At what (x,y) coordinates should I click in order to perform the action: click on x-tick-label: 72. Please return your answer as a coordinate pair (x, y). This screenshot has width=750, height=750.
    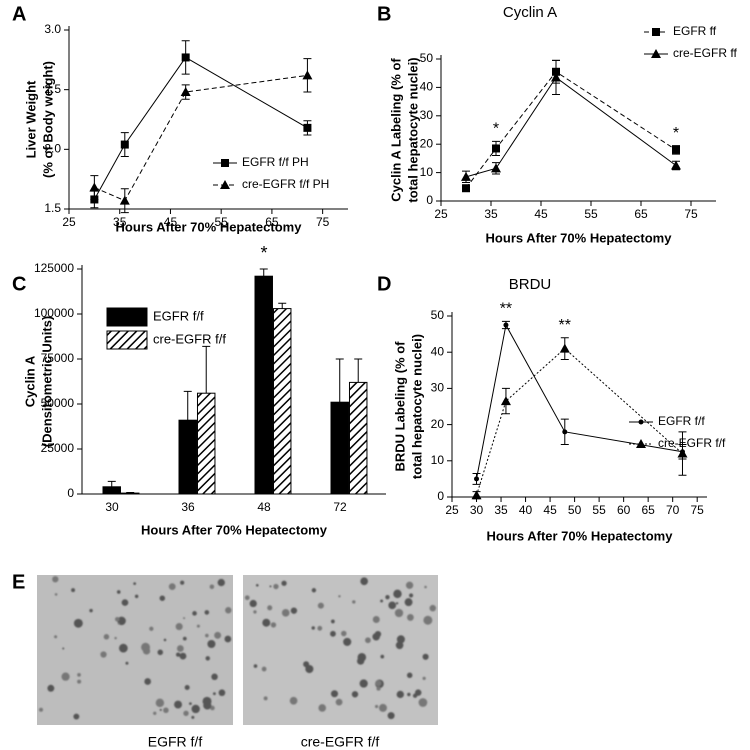
    Looking at the image, I should click on (340, 507).